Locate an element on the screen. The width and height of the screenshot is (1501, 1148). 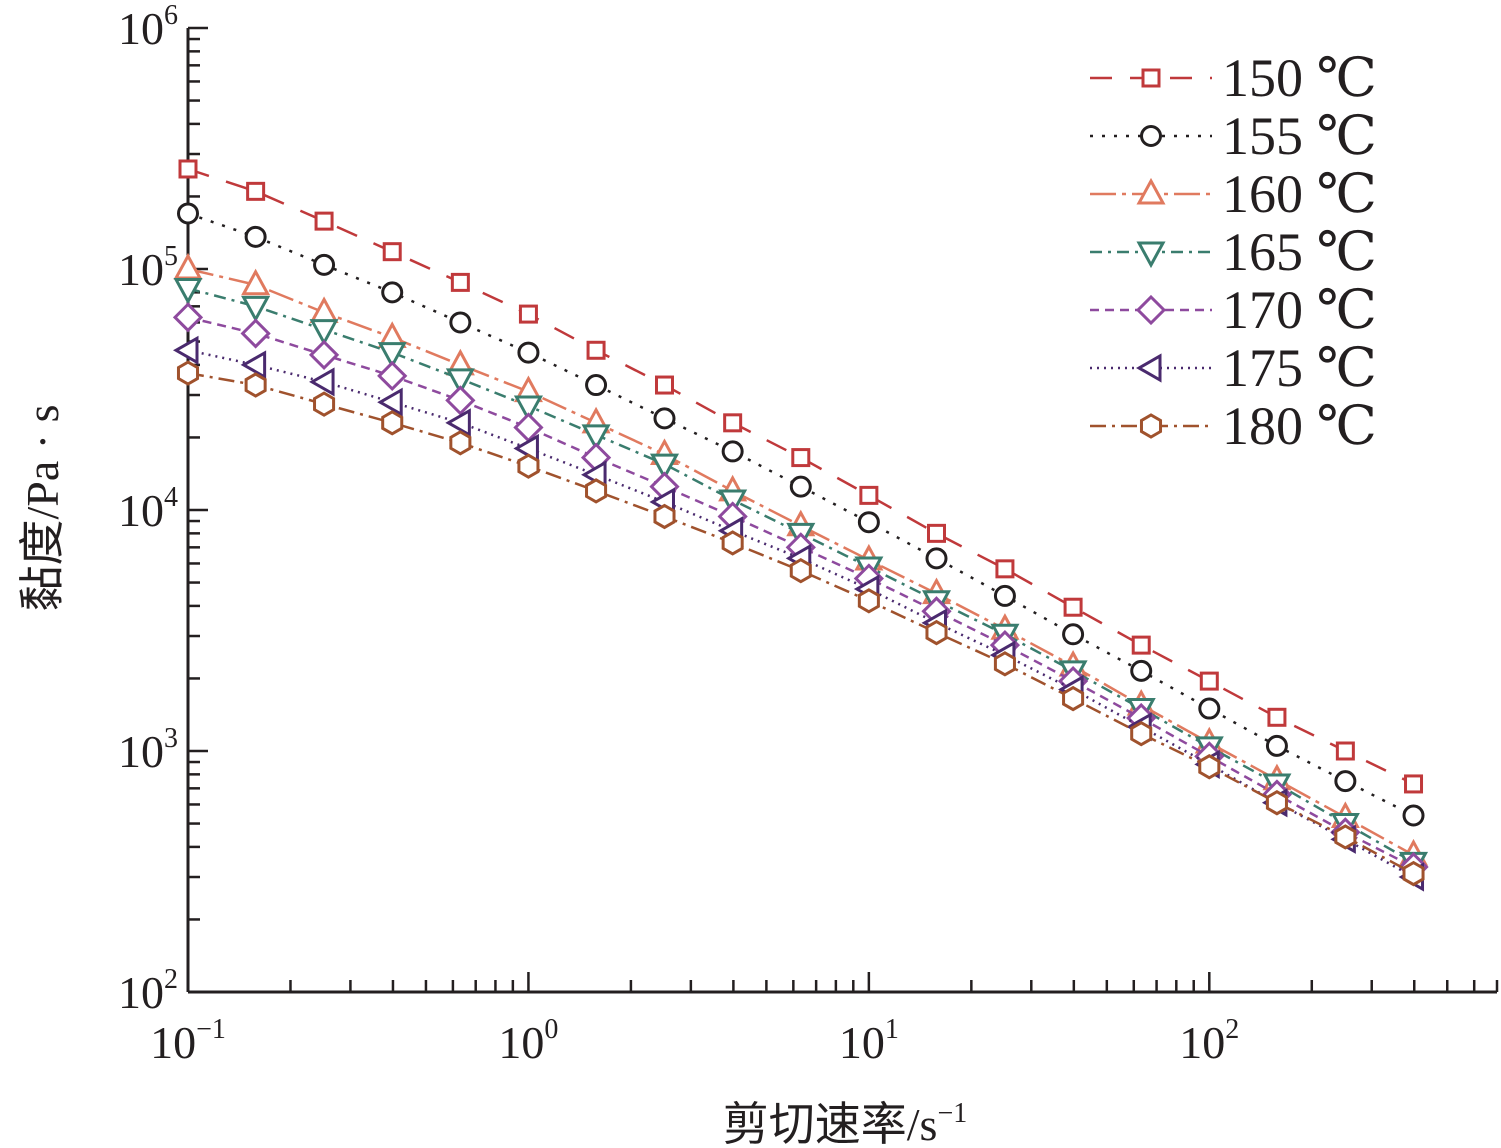
y-tick-label: 10⁴ is located at coordinates (148, 509).